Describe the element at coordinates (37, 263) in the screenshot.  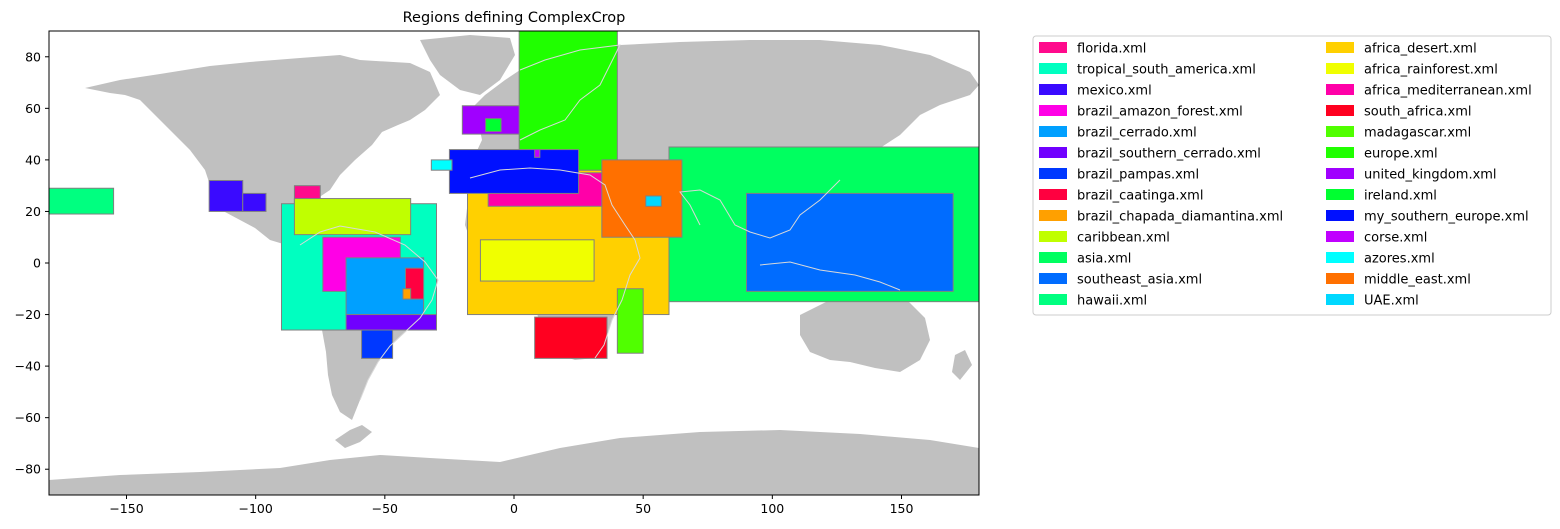
I see `y-tick-label: 0` at that location.